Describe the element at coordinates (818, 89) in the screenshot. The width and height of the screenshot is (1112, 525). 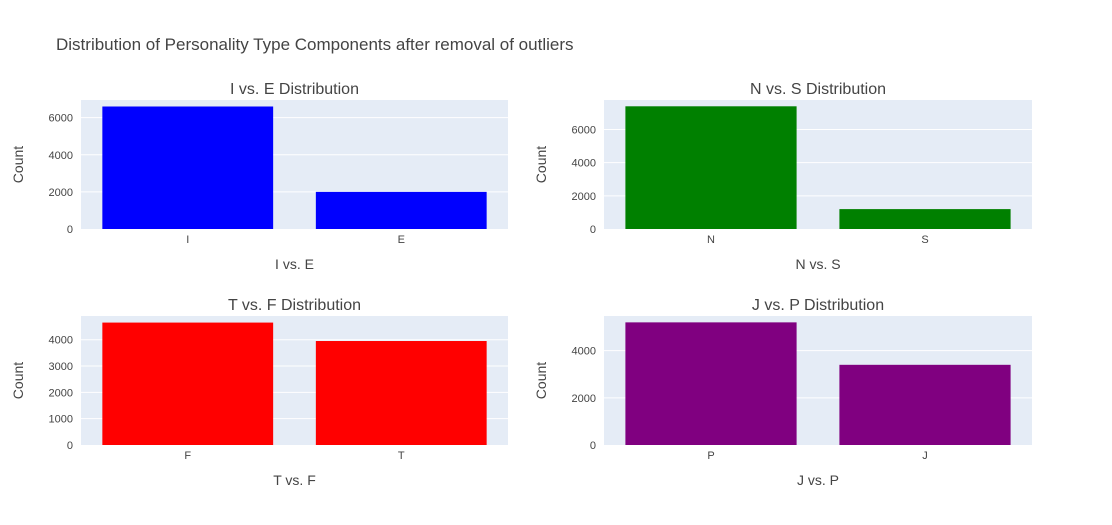
I see `panel-2-title: N vs. S Distribution` at that location.